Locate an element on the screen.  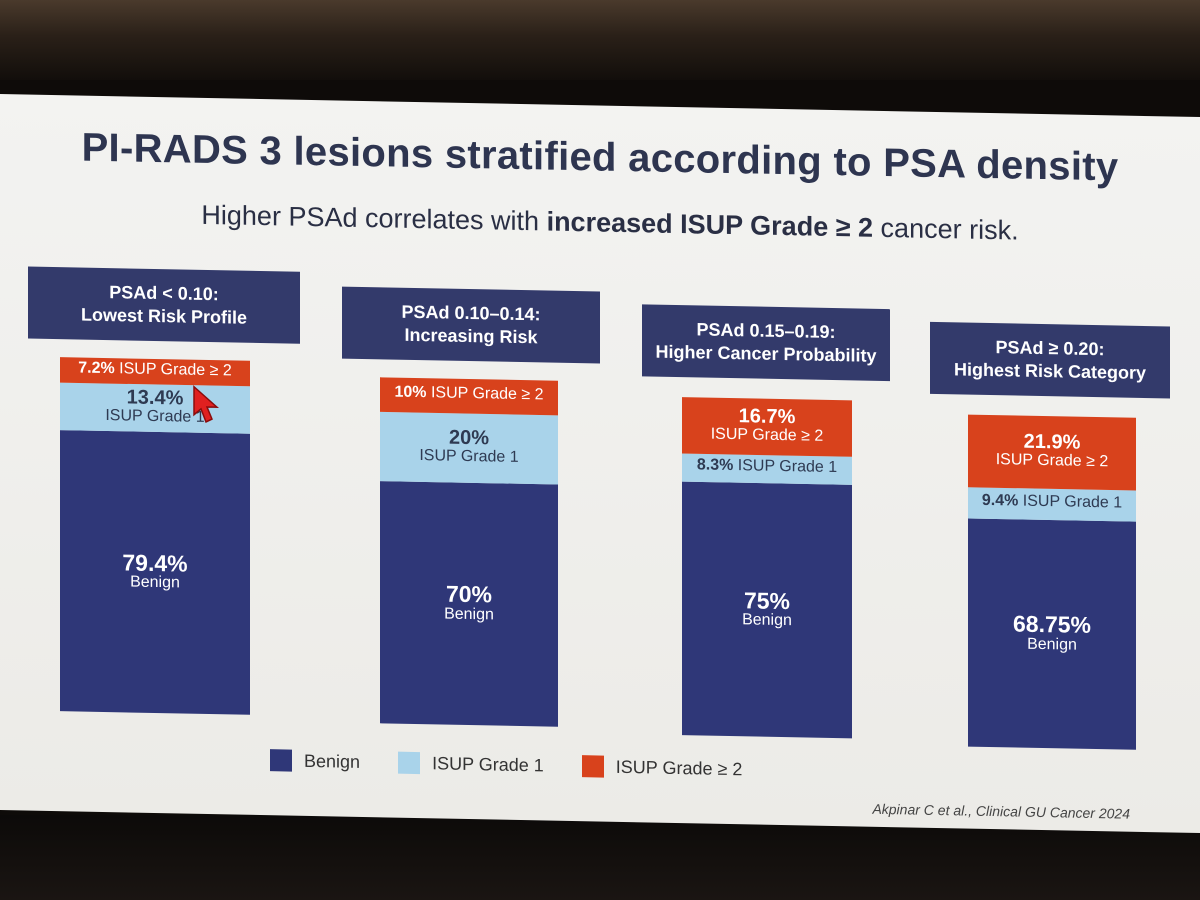
legend-item-isup1: ISUP Grade 1 is located at coordinates (471, 764).